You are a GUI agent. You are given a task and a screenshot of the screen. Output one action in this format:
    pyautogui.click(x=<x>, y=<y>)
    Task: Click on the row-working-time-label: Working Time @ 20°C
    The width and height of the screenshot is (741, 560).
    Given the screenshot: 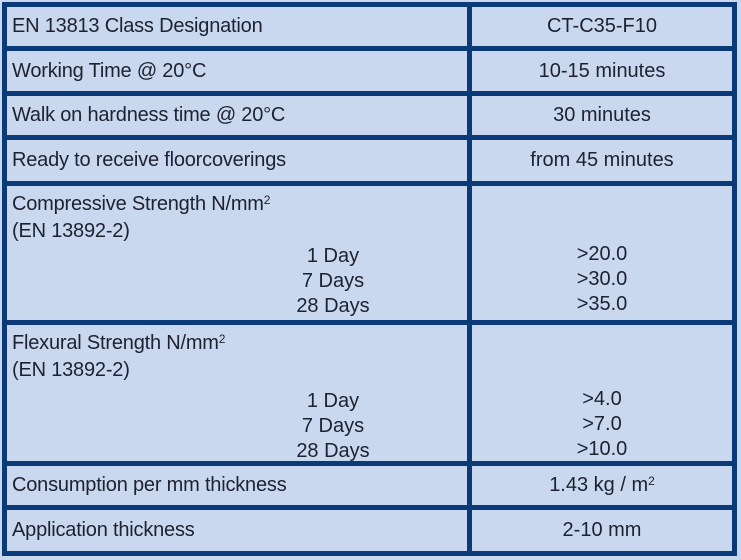 What is the action you would take?
    pyautogui.click(x=237, y=71)
    